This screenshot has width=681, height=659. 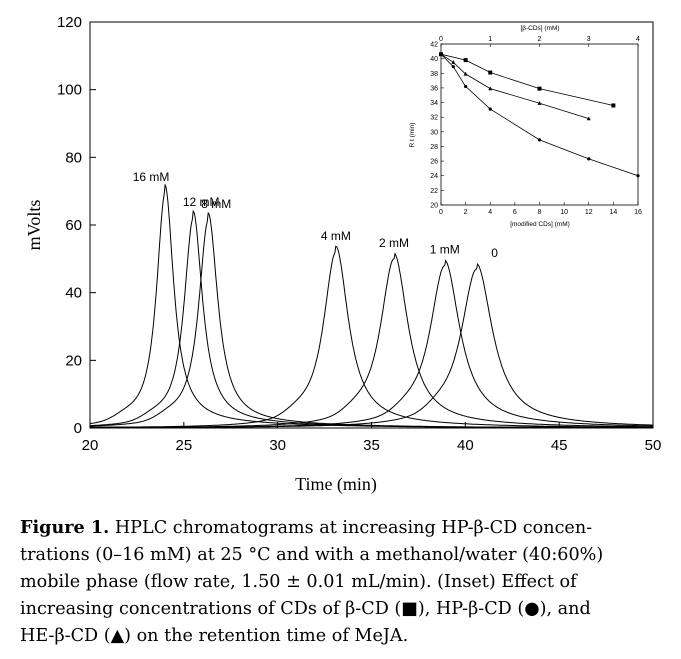 What do you see at coordinates (34, 225) in the screenshot?
I see `y-axis-title: mVolts` at bounding box center [34, 225].